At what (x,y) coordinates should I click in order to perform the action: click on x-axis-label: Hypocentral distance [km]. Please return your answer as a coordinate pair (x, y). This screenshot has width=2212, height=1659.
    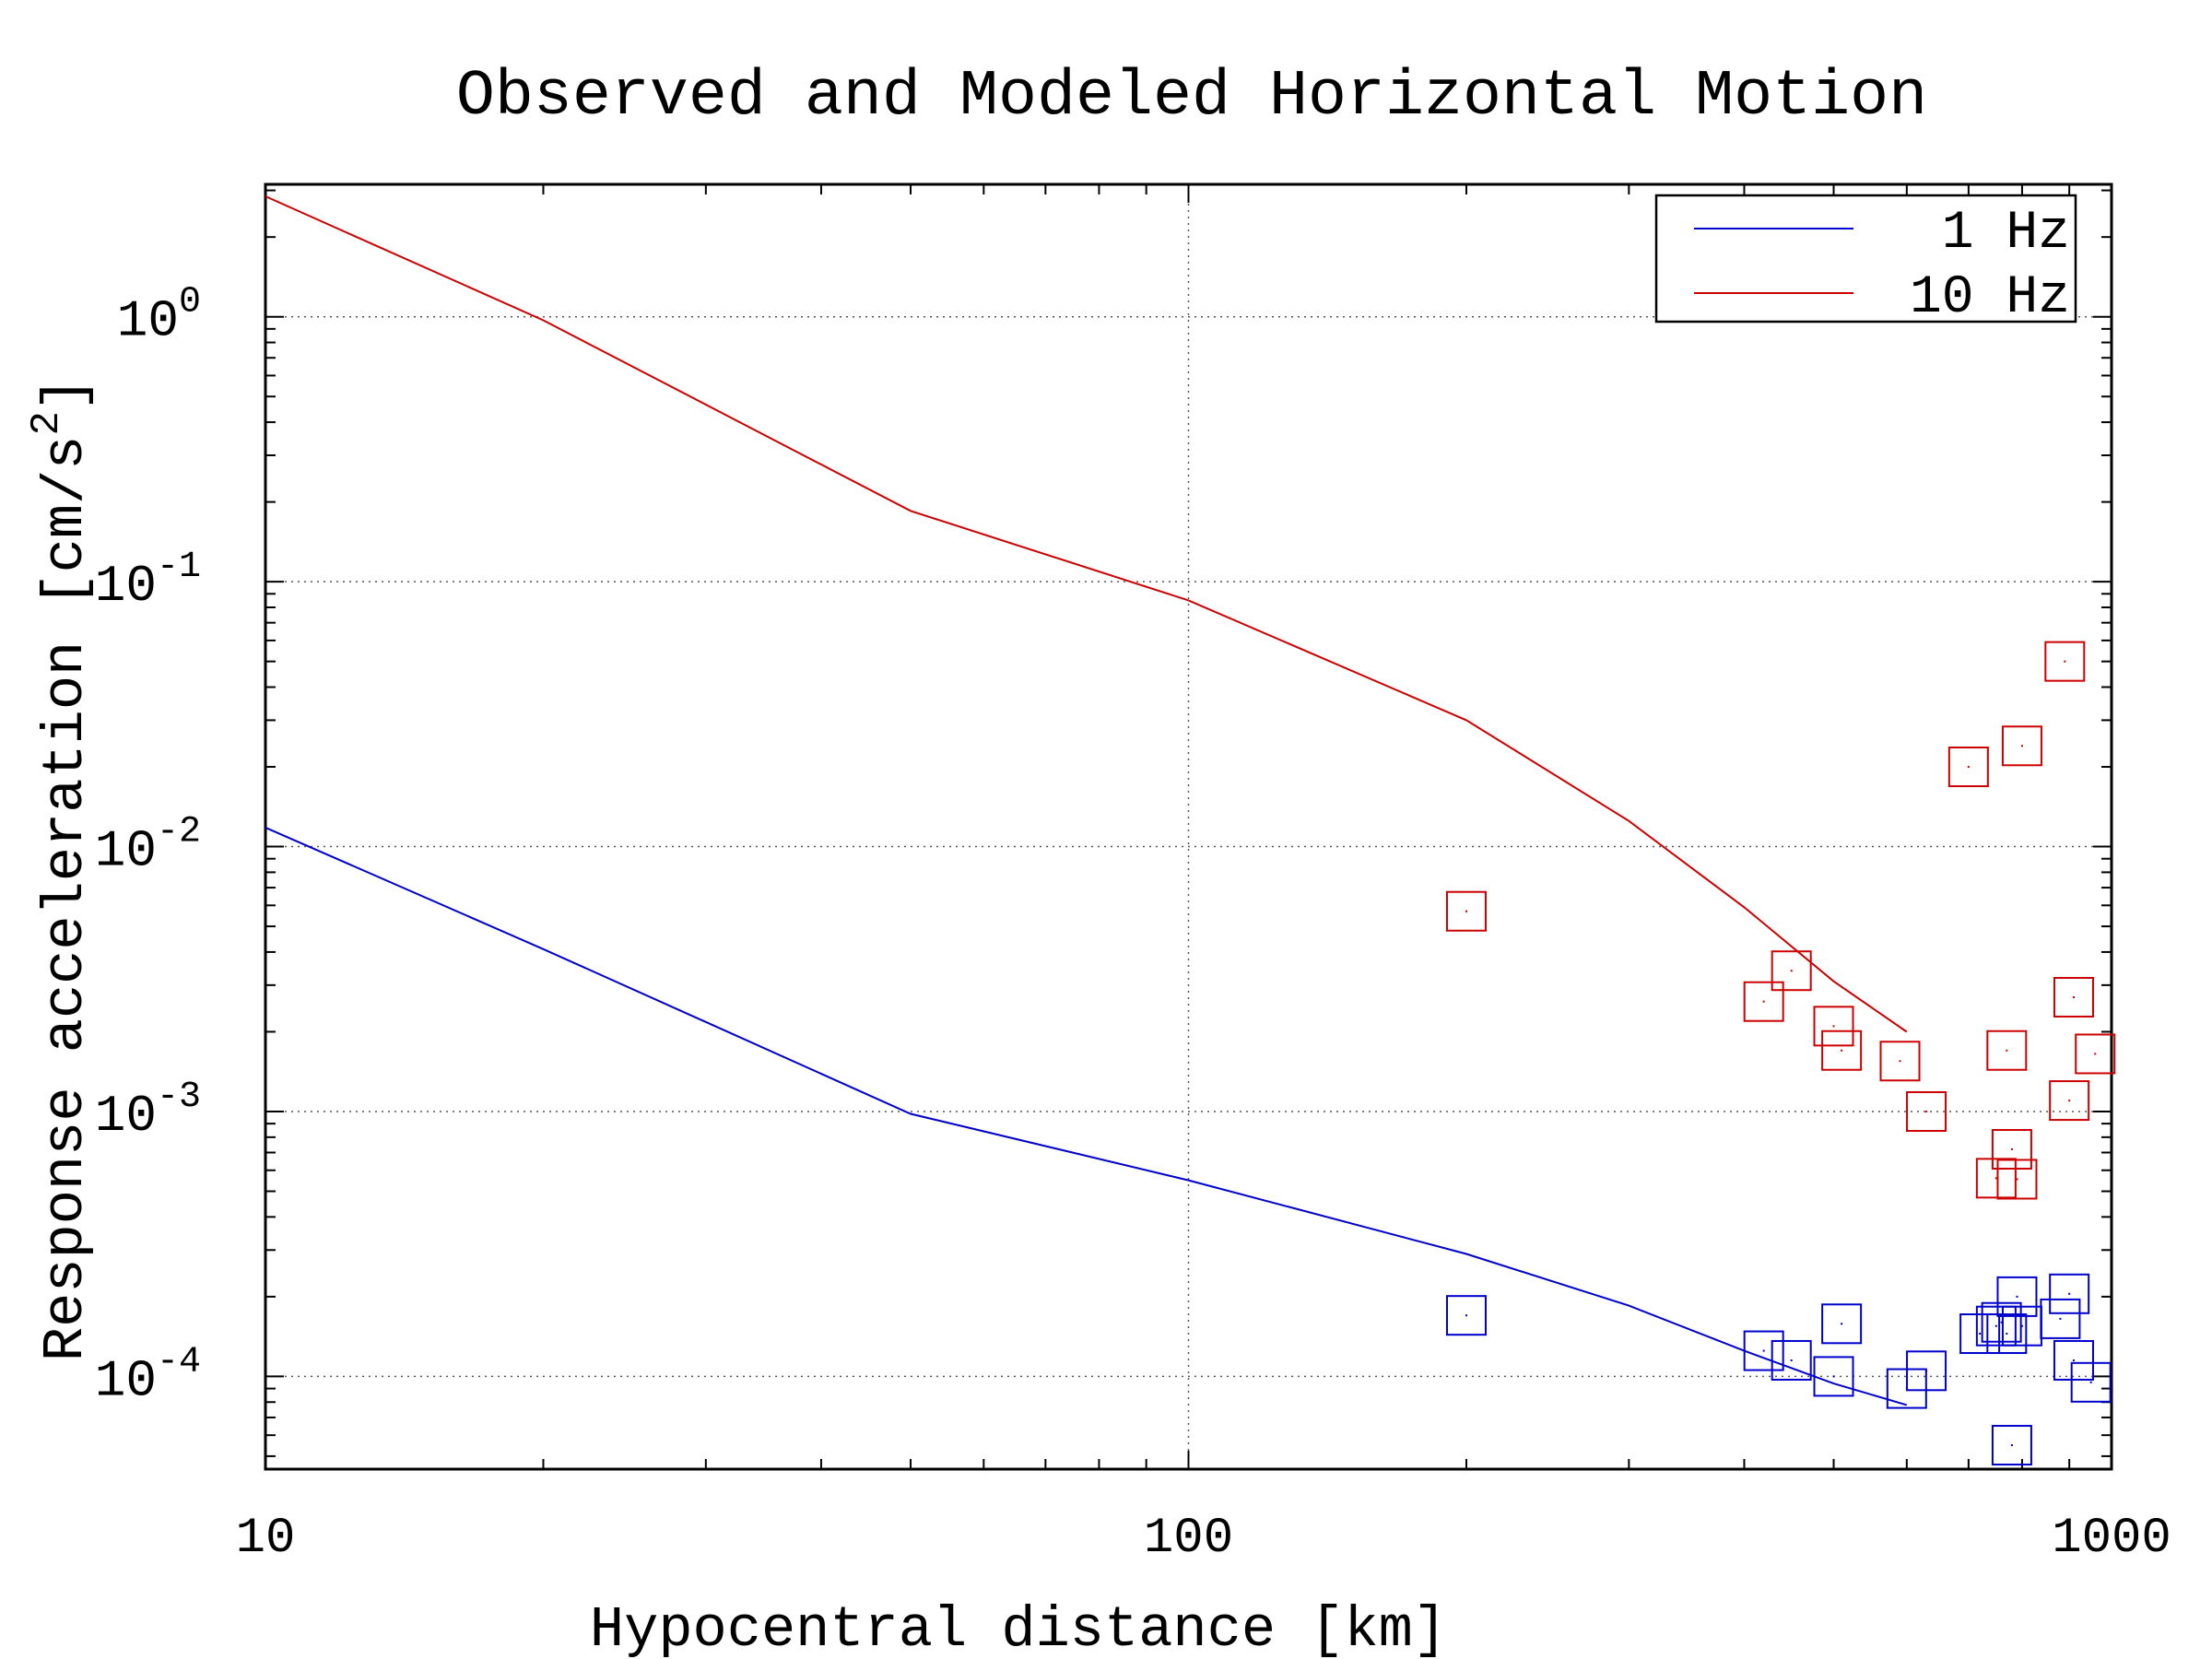
    Looking at the image, I should click on (1018, 1628).